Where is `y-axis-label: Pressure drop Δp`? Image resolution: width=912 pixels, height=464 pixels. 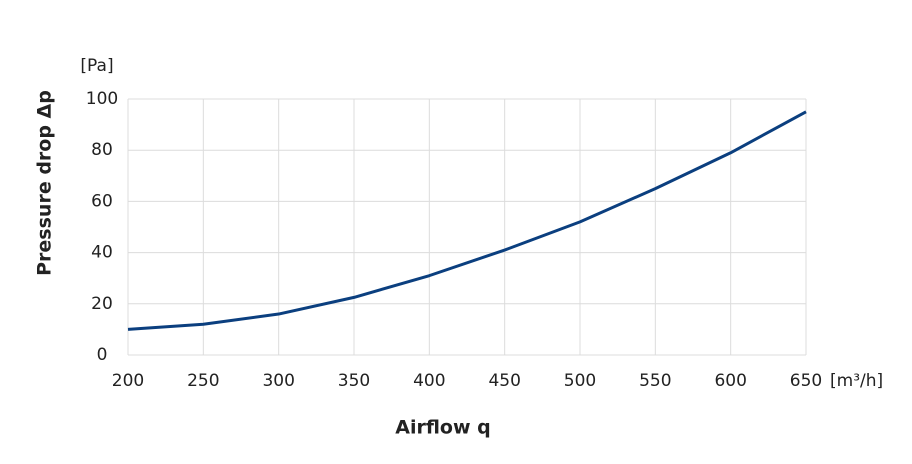
y-axis-label: Pressure drop Δp is located at coordinates (45, 183).